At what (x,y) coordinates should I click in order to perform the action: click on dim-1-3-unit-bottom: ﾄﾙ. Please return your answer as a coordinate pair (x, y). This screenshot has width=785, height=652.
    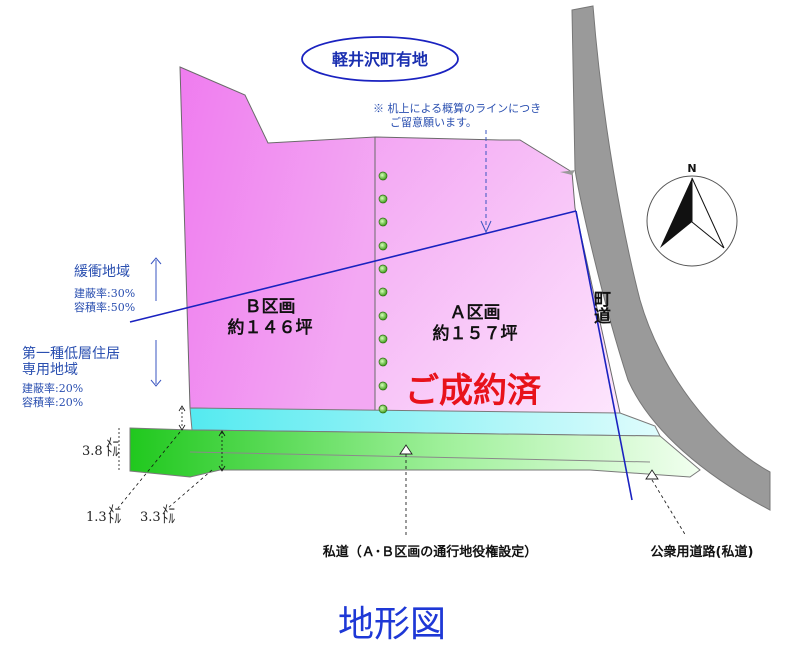
    Looking at the image, I should click on (115, 519).